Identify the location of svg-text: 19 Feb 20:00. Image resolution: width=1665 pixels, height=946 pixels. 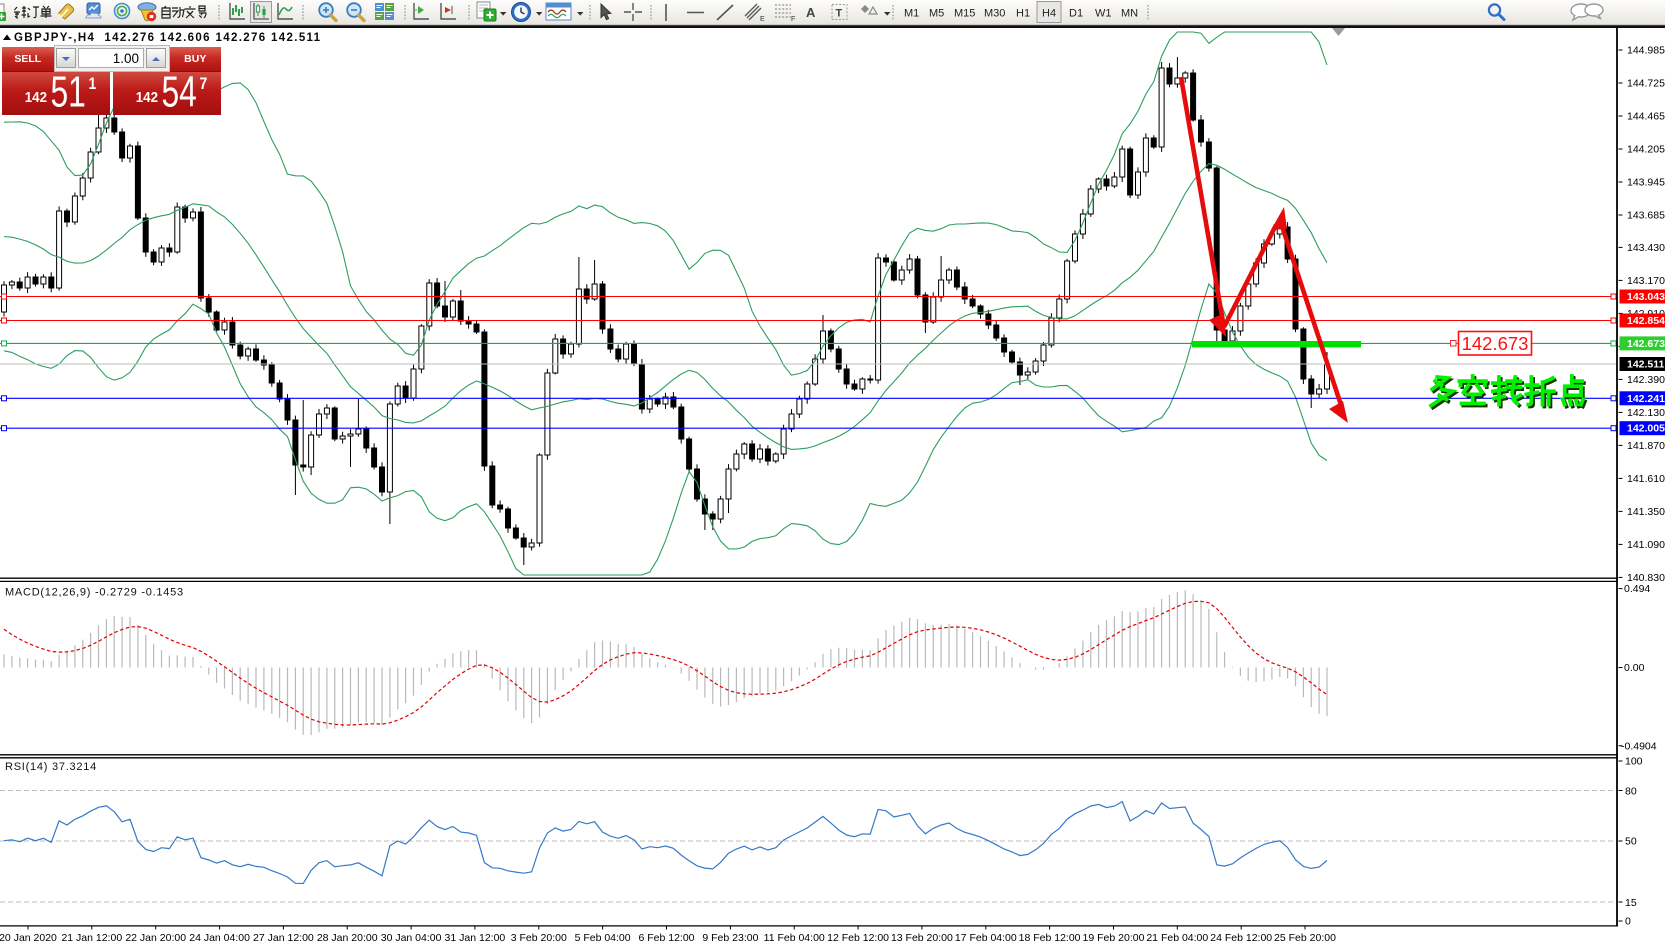
(1114, 938).